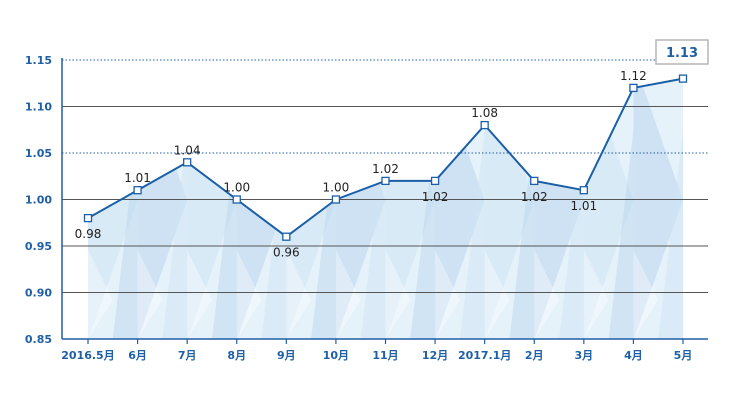  Describe the element at coordinates (336, 355) in the screenshot. I see `x-tick-label: 10月` at that location.